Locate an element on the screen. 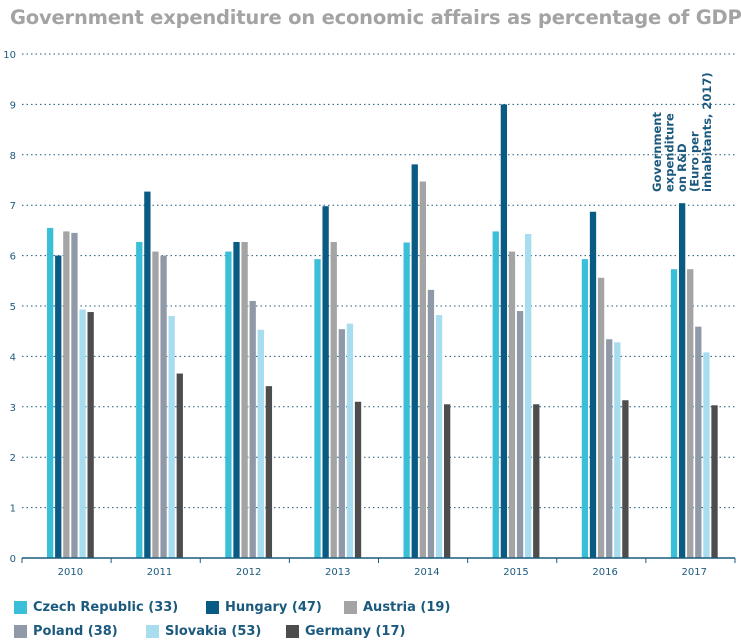 The image size is (741, 643). legend-swatch-hungary is located at coordinates (212, 607).